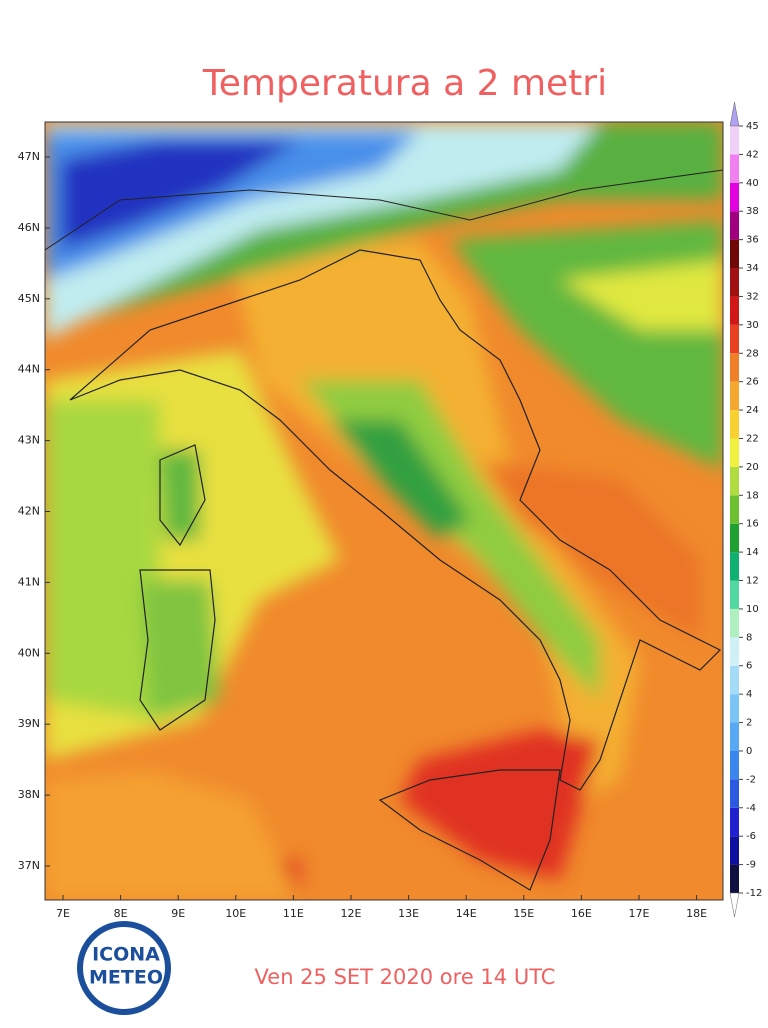 Image resolution: width=768 pixels, height=1028 pixels. I want to click on colorbar-label: 22, so click(752, 438).